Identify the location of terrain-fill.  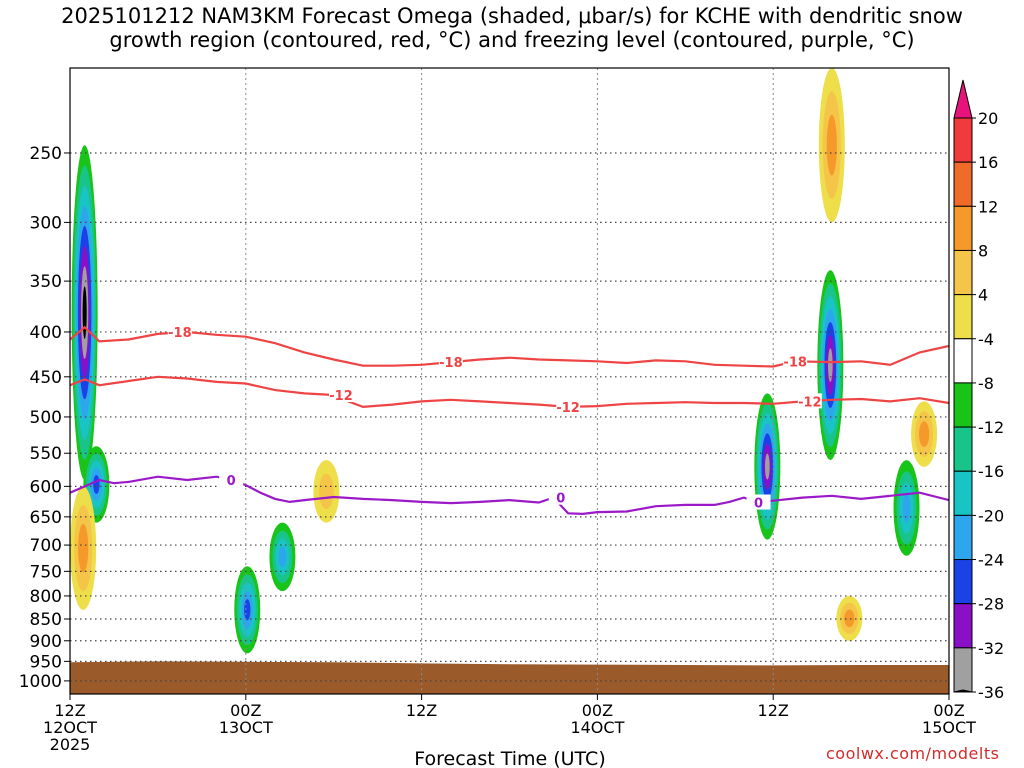
(509, 677).